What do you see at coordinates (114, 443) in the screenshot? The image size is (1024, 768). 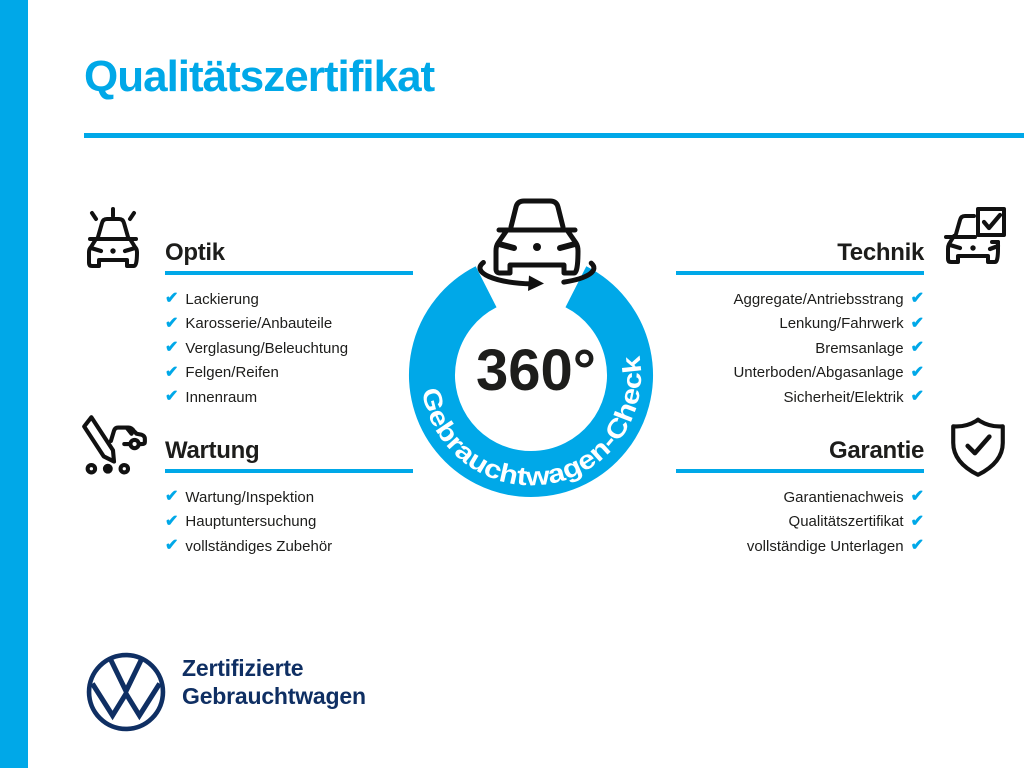 I see `pencil-car-icon` at bounding box center [114, 443].